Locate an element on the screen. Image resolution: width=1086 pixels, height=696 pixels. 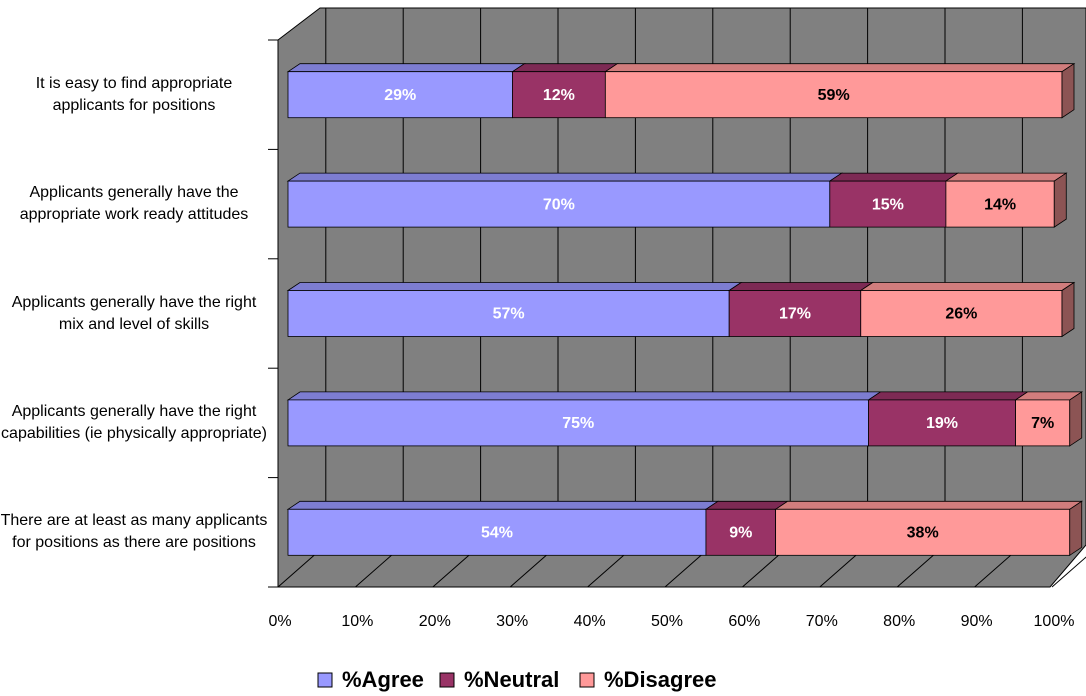
x-tick-label: 60% is located at coordinates (744, 621).